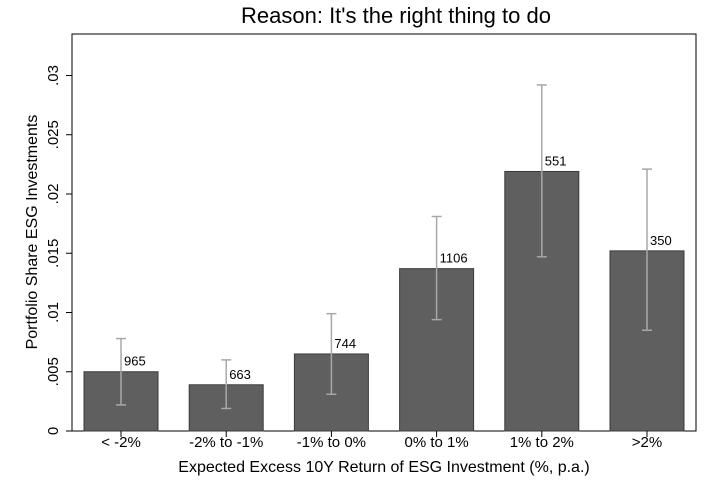 The height and width of the screenshot is (493, 713). What do you see at coordinates (331, 442) in the screenshot?
I see `x-tick-label-2: -1% to 0%` at bounding box center [331, 442].